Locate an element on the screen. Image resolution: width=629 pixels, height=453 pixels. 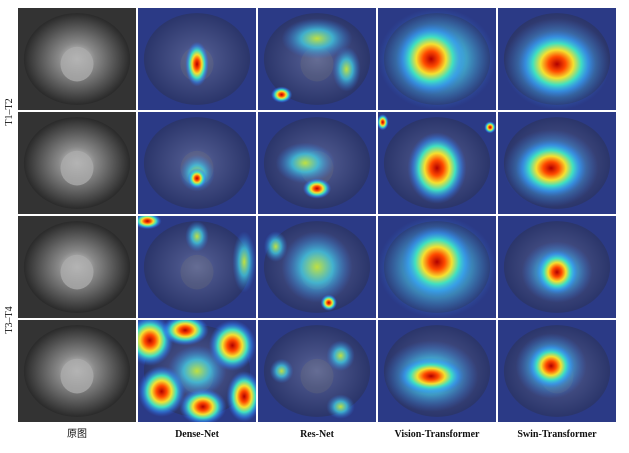
column-label: Vision-Transformer is located at coordinates (438, 434).